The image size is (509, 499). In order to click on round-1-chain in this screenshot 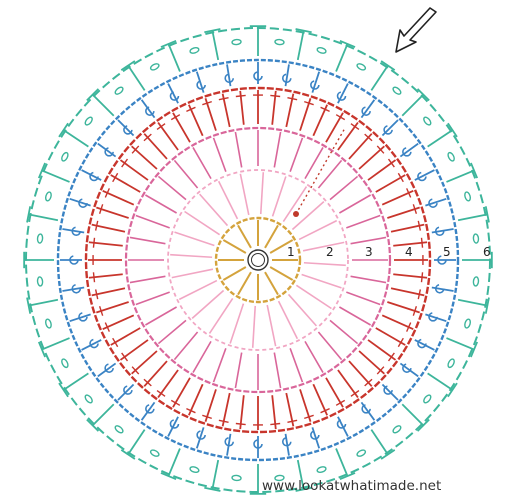, I will do `click(258, 260)`.